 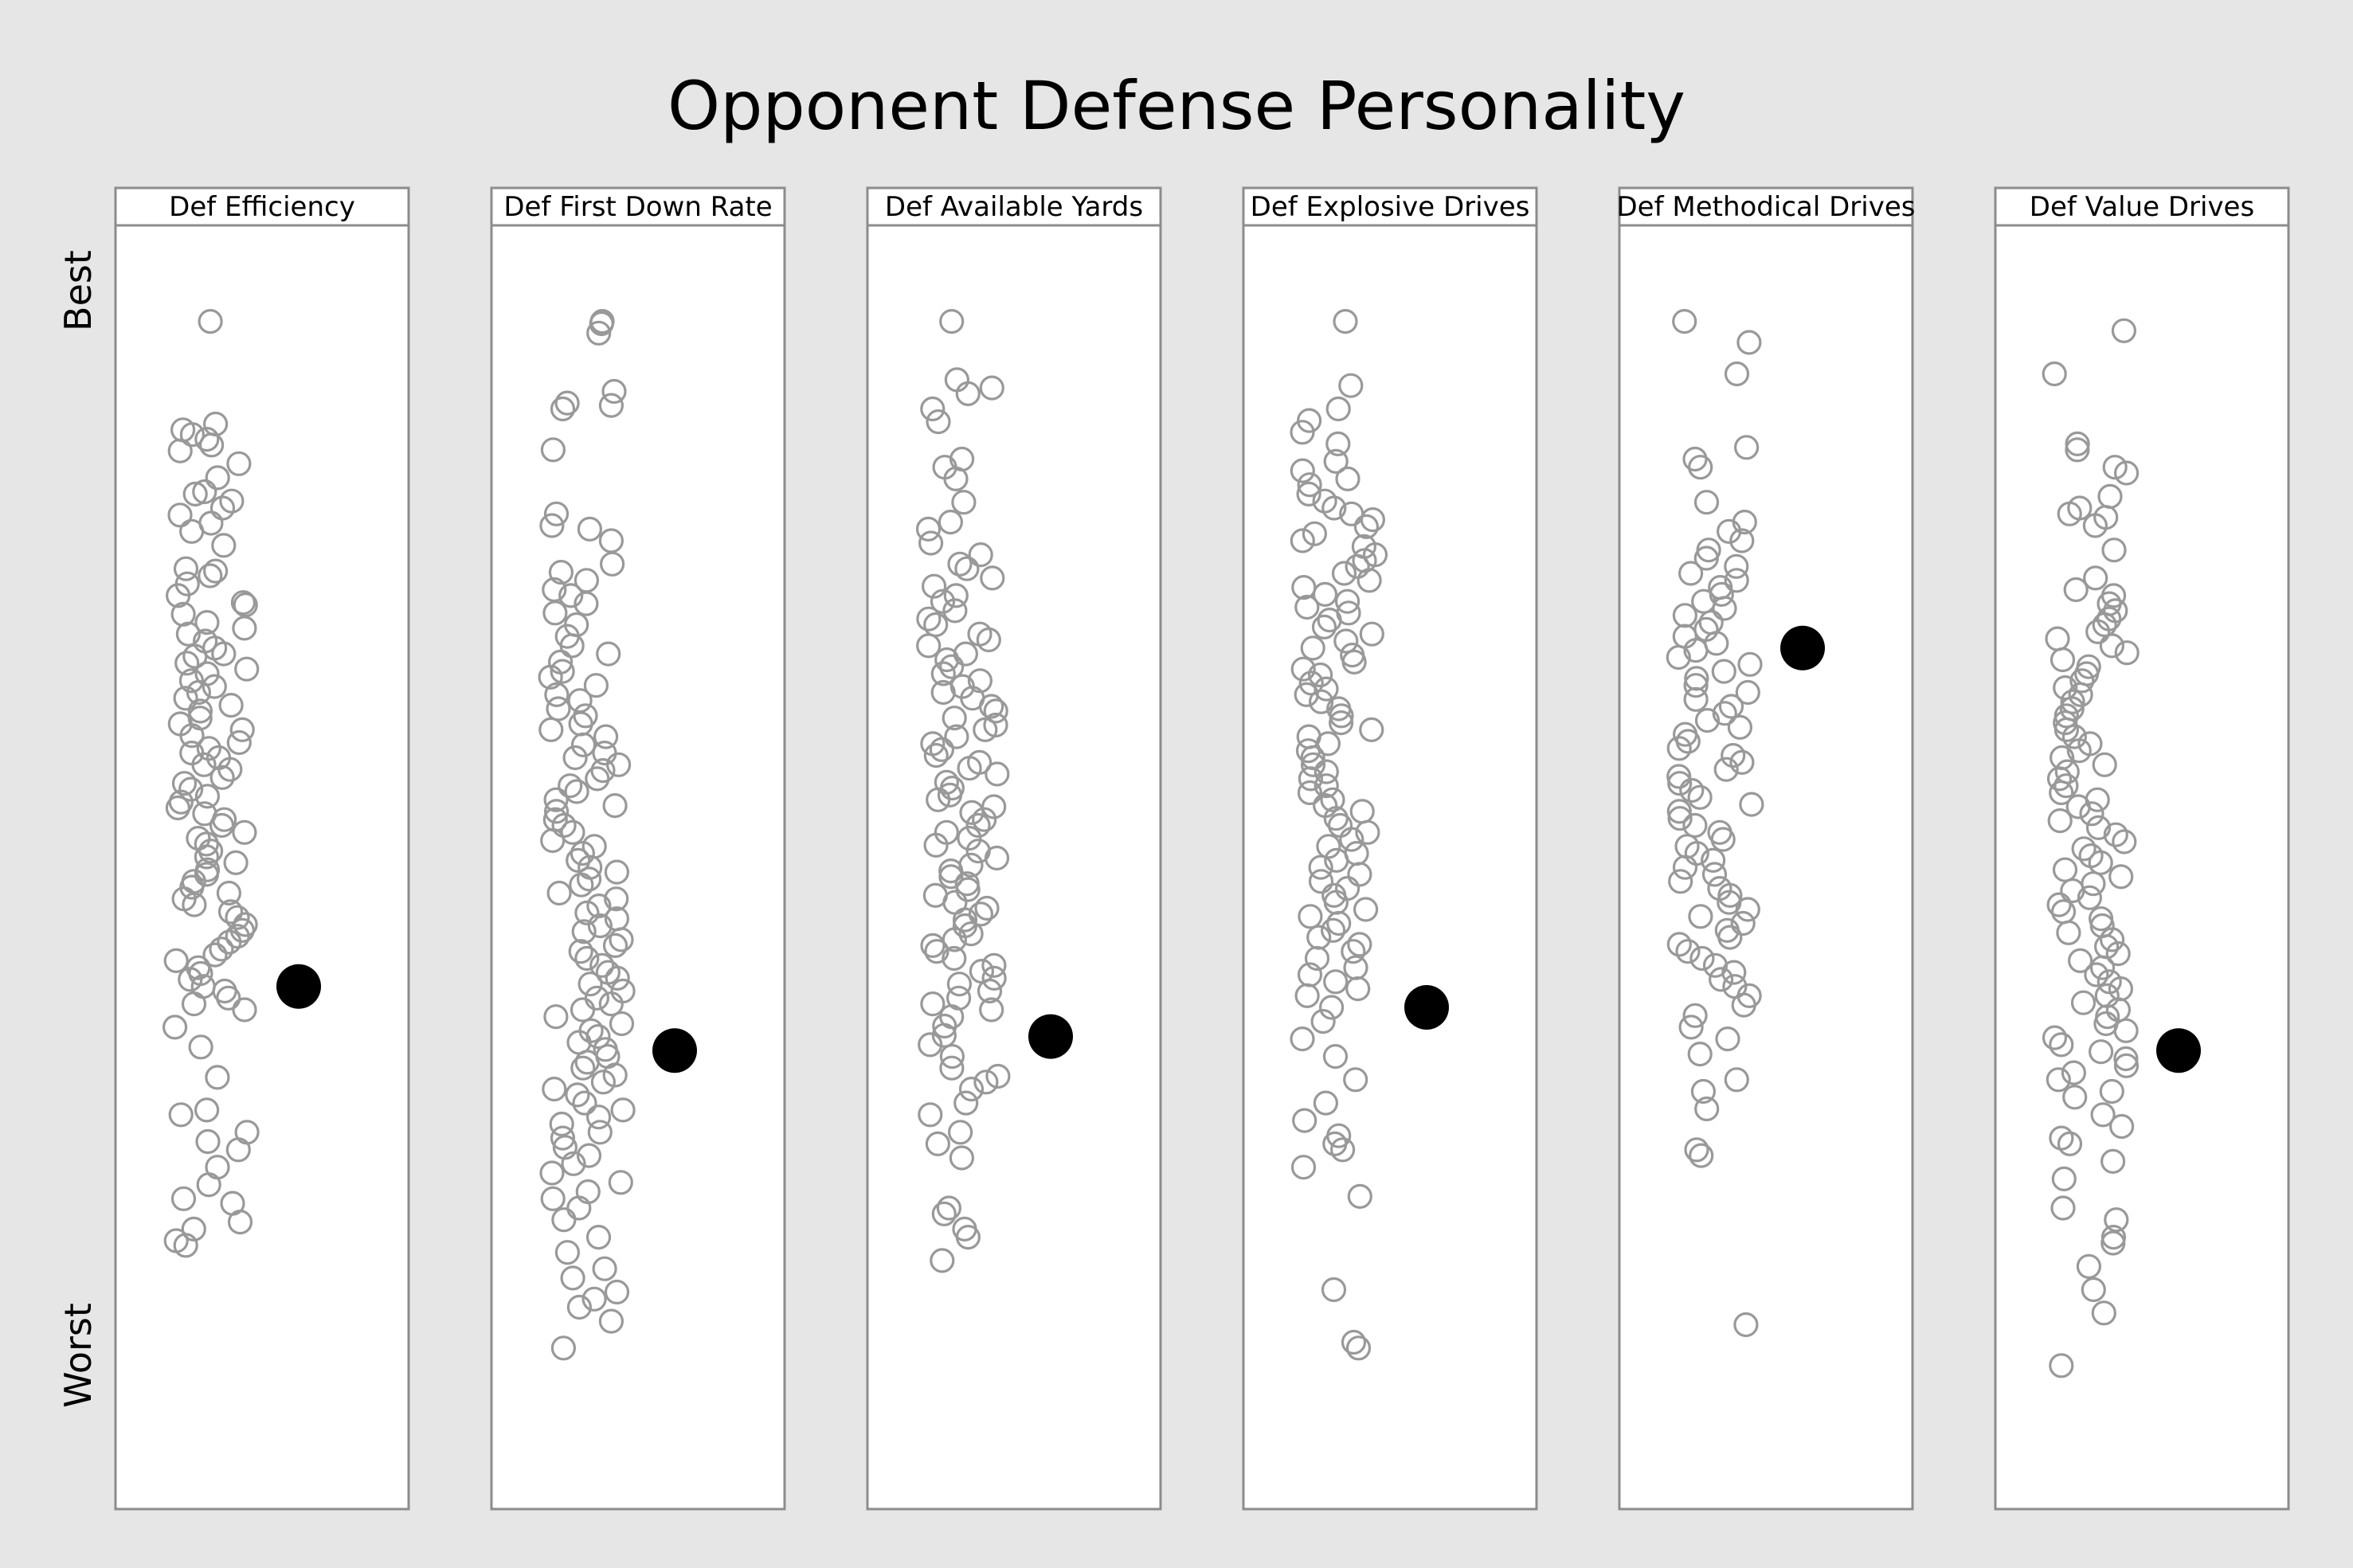 What do you see at coordinates (2142, 207) in the screenshot?
I see `panel-title: Def Value Drives` at bounding box center [2142, 207].